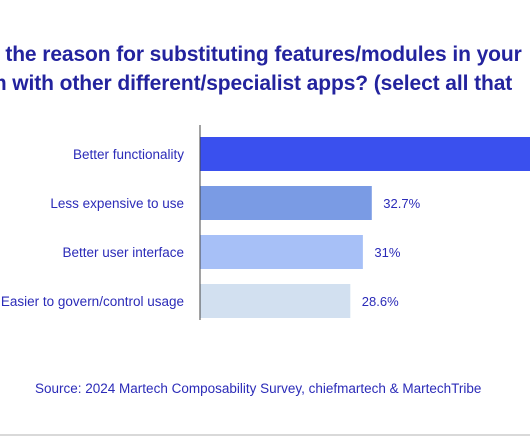 This screenshot has height=442, width=530. I want to click on category-label-3: Easier to govern/control usage, so click(92, 301).